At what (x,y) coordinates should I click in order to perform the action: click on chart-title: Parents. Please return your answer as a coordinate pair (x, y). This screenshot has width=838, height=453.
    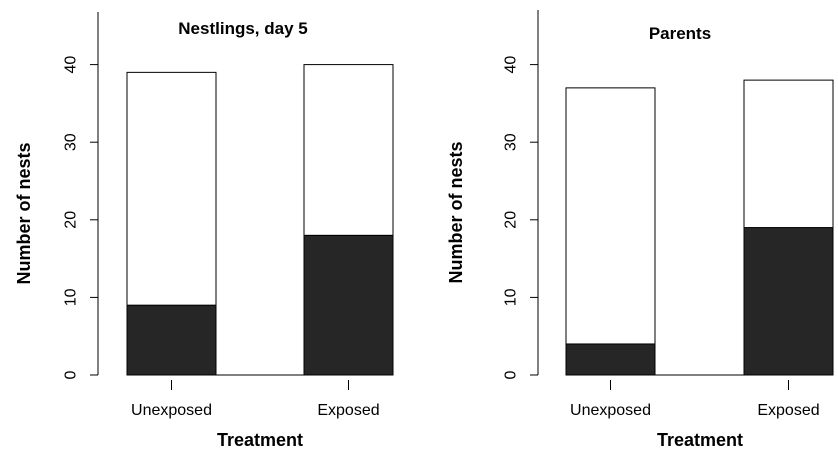
    Looking at the image, I should click on (680, 33).